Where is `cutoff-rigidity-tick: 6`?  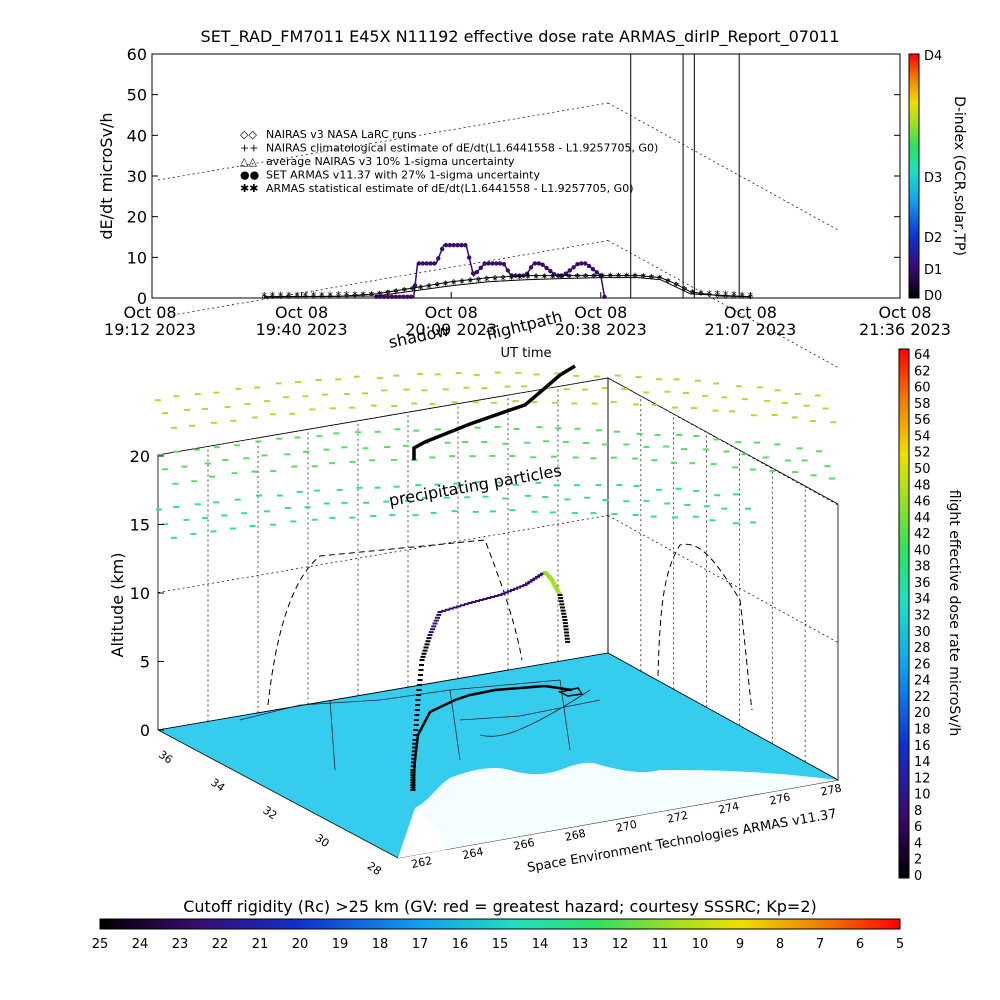 cutoff-rigidity-tick: 6 is located at coordinates (860, 944).